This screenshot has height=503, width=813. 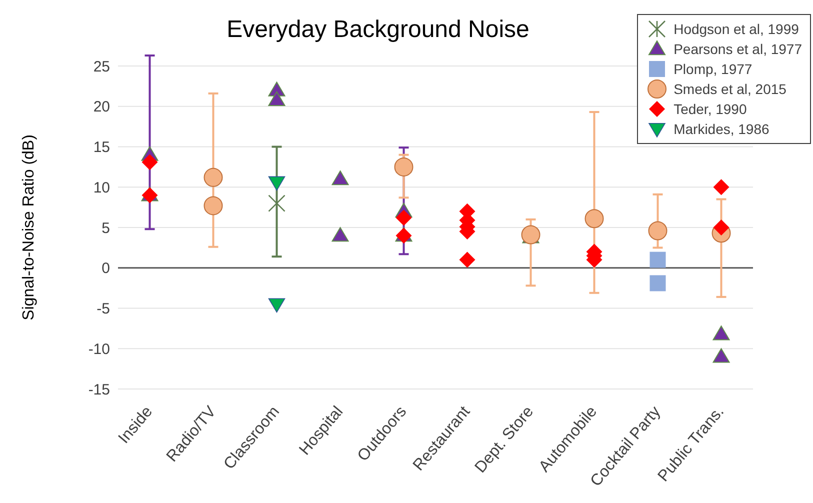 What do you see at coordinates (101, 187) in the screenshot?
I see `y-tick-label: 10` at bounding box center [101, 187].